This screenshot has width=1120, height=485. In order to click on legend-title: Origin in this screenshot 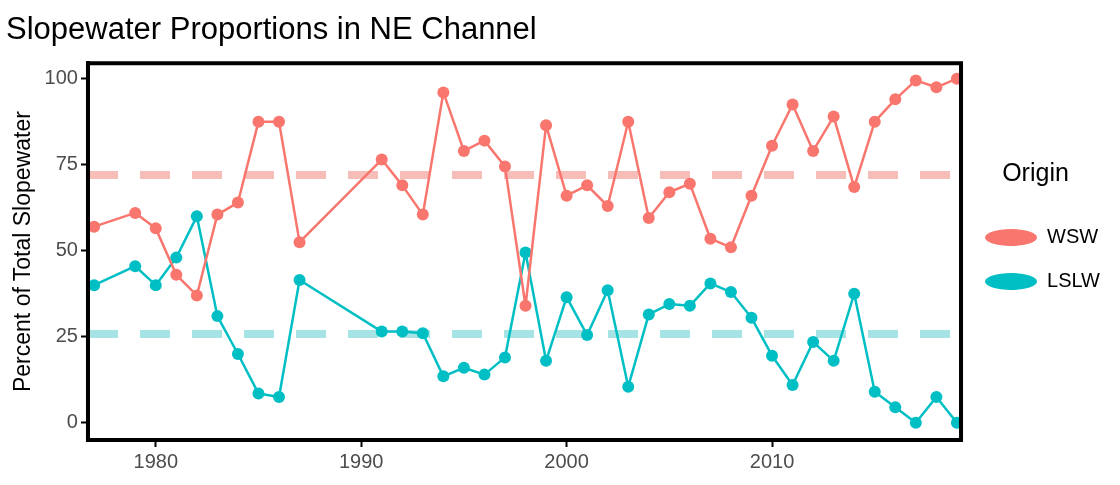, I will do `click(1035, 171)`.